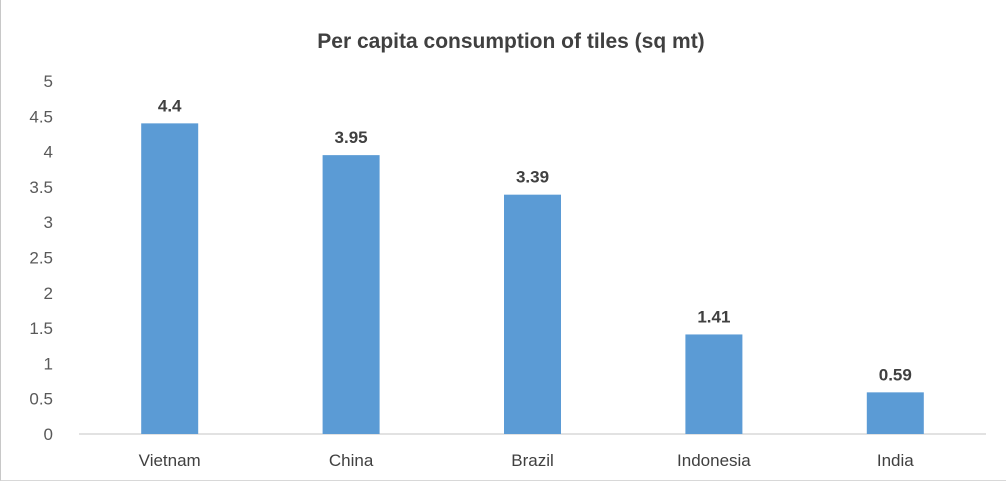 The width and height of the screenshot is (1006, 481). I want to click on y-axis: 0 0.5 1 1.5 2 2.5 3 3.5 4 4.5 5, so click(41, 258).